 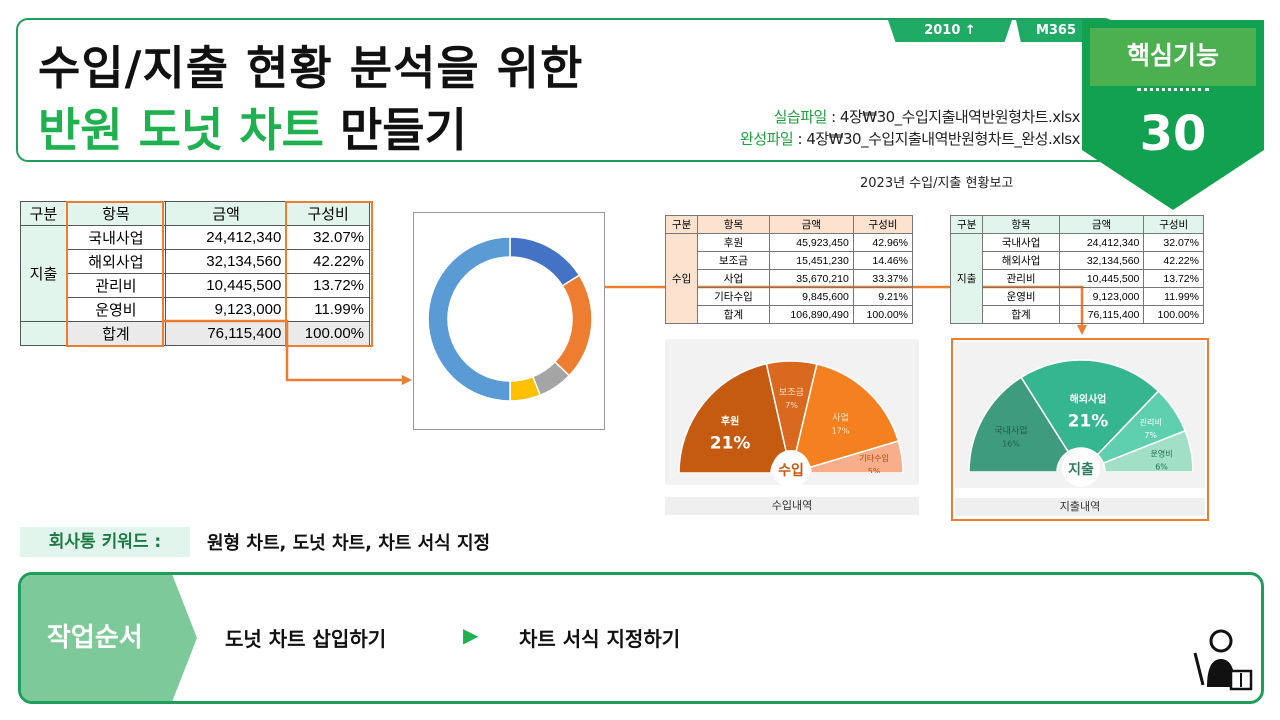 I want to click on slice-label: 운영비, so click(x=1162, y=454).